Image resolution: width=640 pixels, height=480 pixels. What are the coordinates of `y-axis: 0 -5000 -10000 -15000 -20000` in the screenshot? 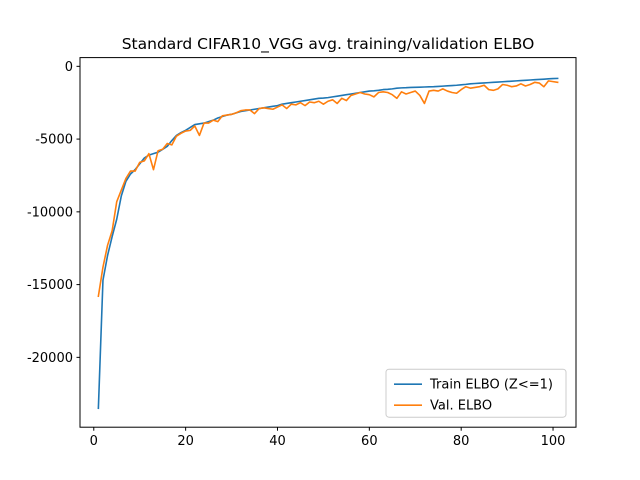 It's located at (53, 213).